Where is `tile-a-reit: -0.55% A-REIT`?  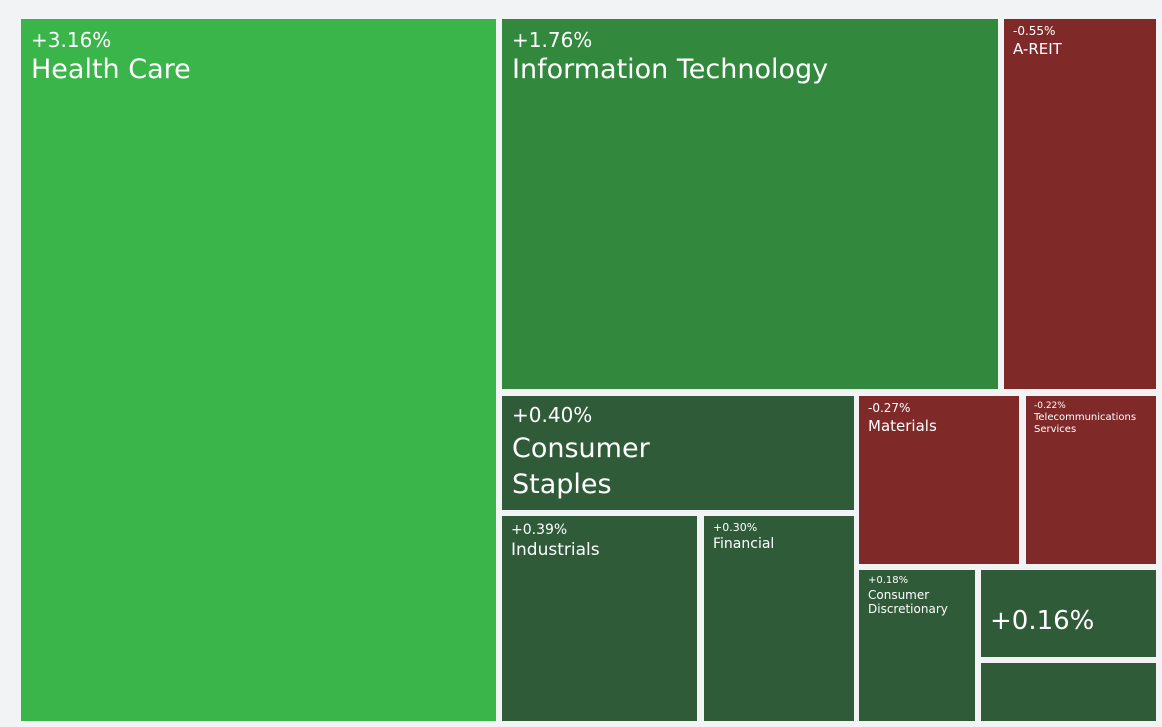
tile-a-reit: -0.55% A-REIT is located at coordinates (1080, 204).